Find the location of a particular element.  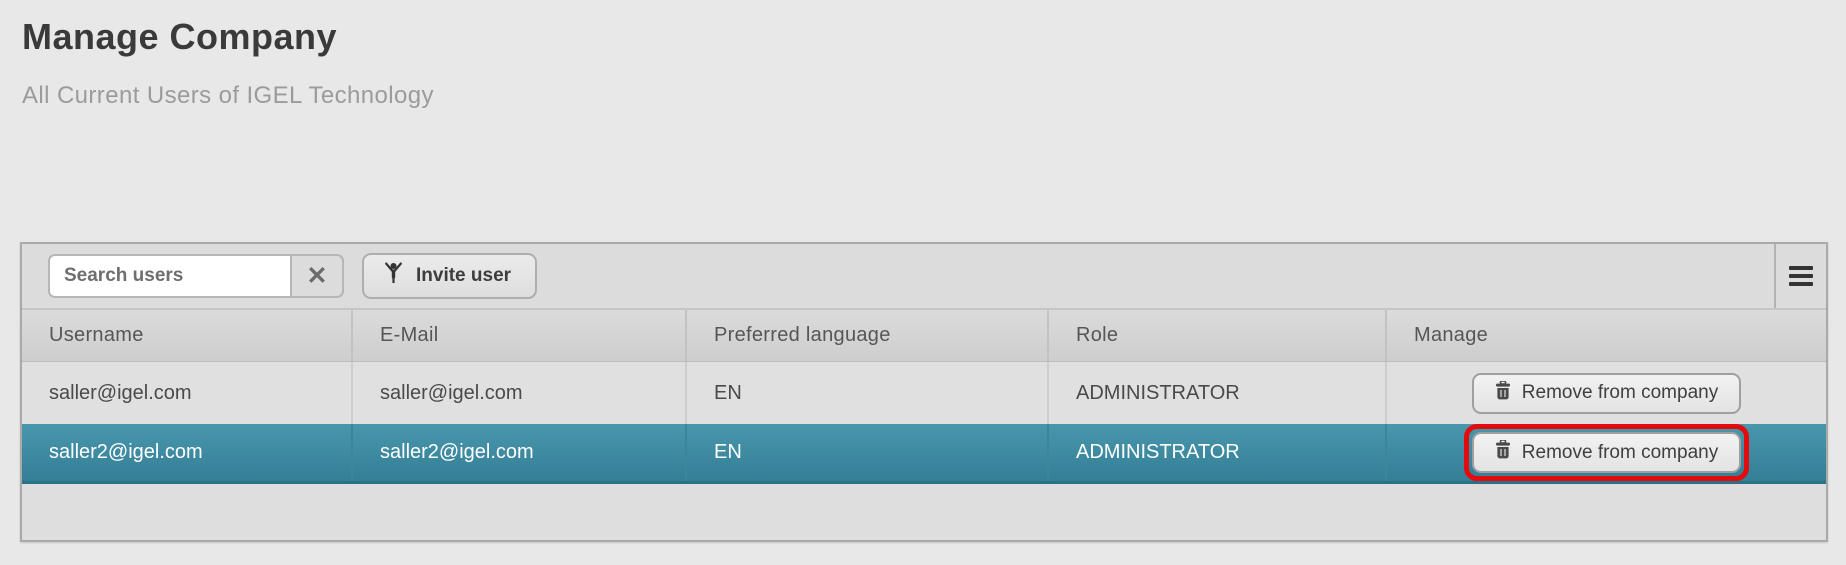

table-toolbar: ✕ Invite user is located at coordinates (924, 276).